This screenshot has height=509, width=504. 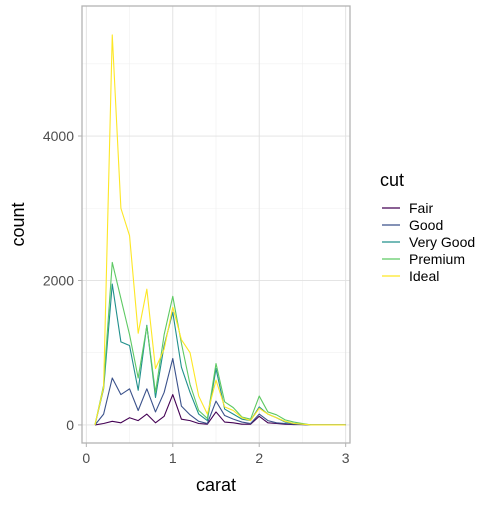 What do you see at coordinates (173, 458) in the screenshot?
I see `x-tick-label: 1` at bounding box center [173, 458].